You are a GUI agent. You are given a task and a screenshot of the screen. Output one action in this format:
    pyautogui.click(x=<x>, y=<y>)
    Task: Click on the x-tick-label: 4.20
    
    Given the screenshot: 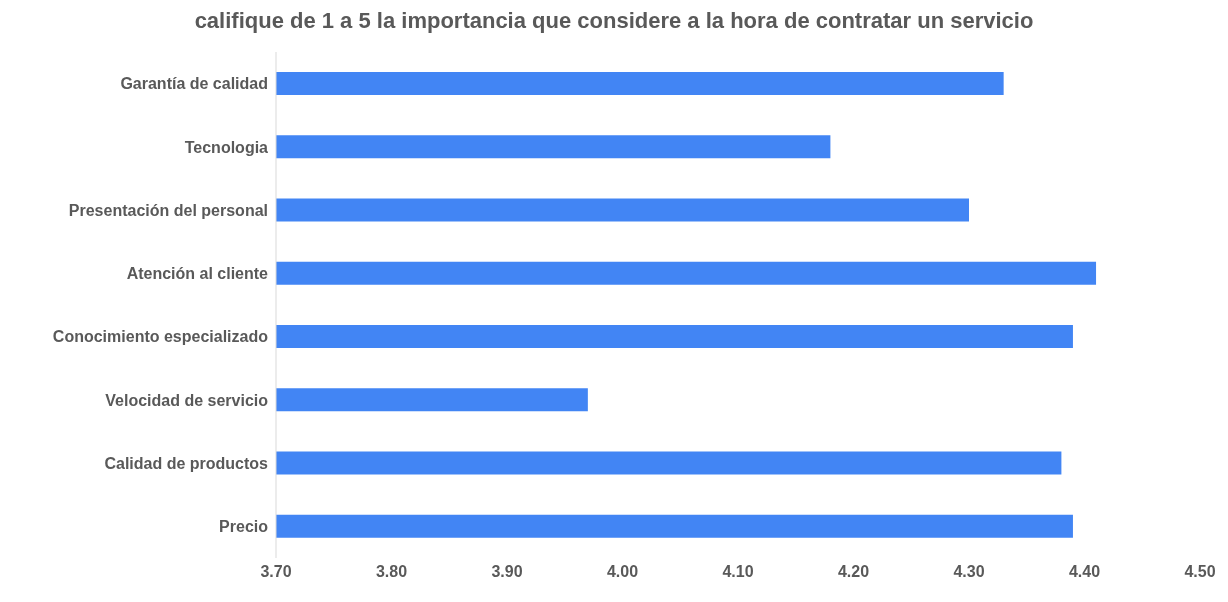 What is the action you would take?
    pyautogui.click(x=853, y=572)
    